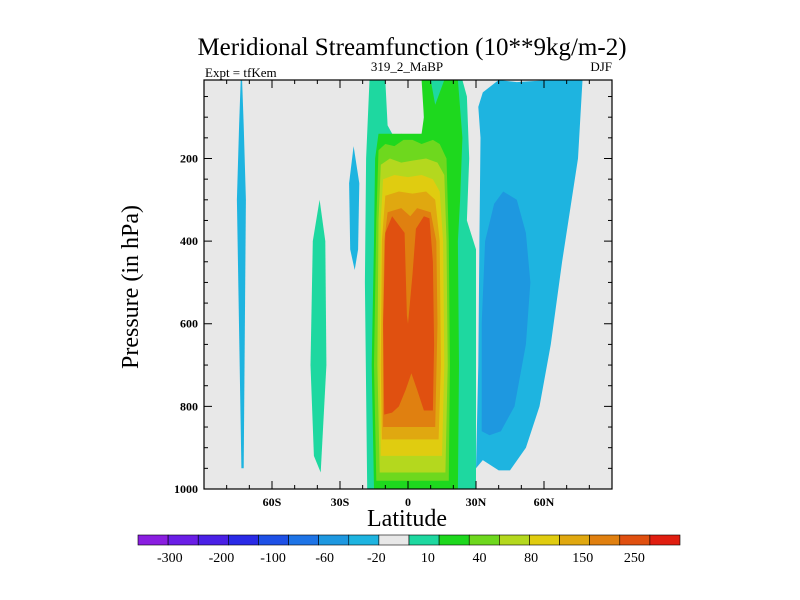 The width and height of the screenshot is (800, 600). Describe the element at coordinates (131, 287) in the screenshot. I see `y-axis-label: Pressure (in hPa)` at that location.